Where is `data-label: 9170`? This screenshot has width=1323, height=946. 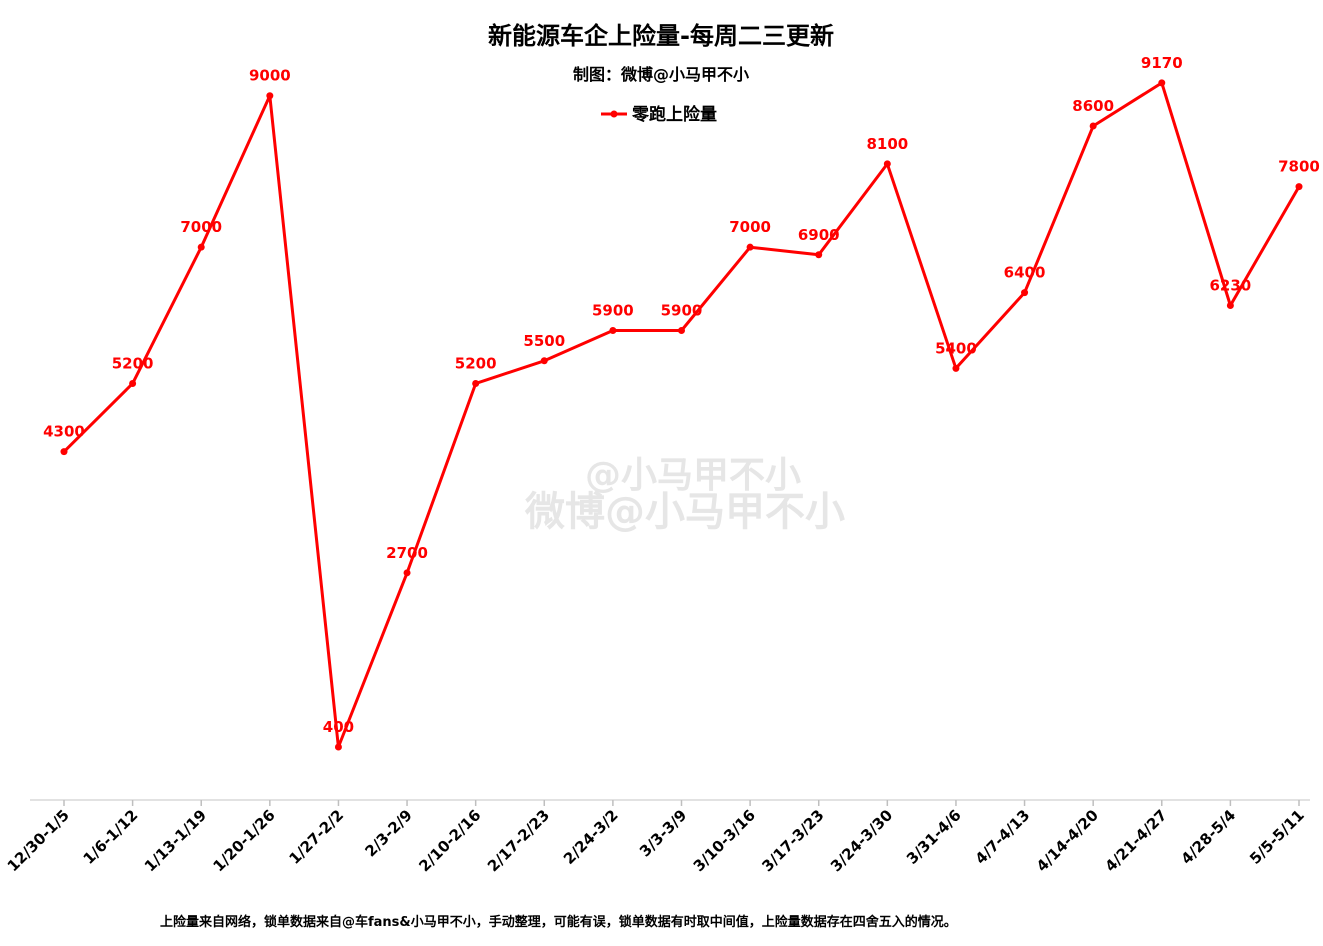
data-label: 9170 is located at coordinates (1162, 63).